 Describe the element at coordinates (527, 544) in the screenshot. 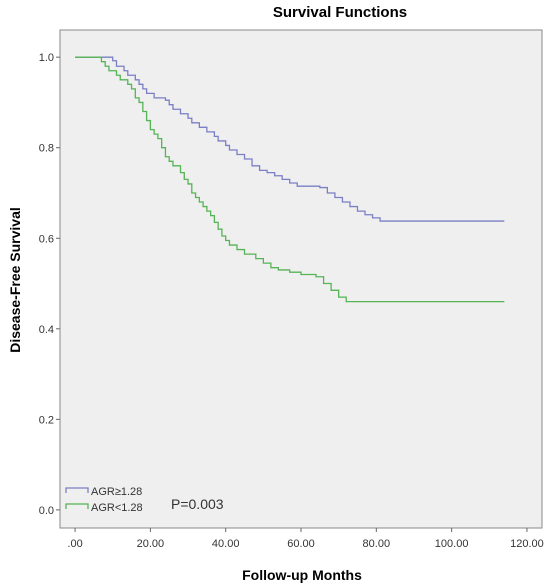

I see `x-tick-label: 120.00` at that location.